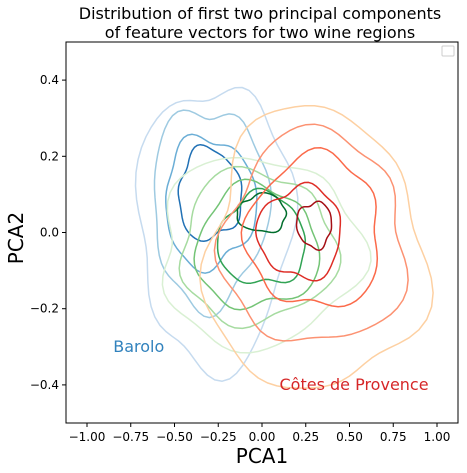  Describe the element at coordinates (437, 437) in the screenshot. I see `x-tick-label: 1.00` at that location.